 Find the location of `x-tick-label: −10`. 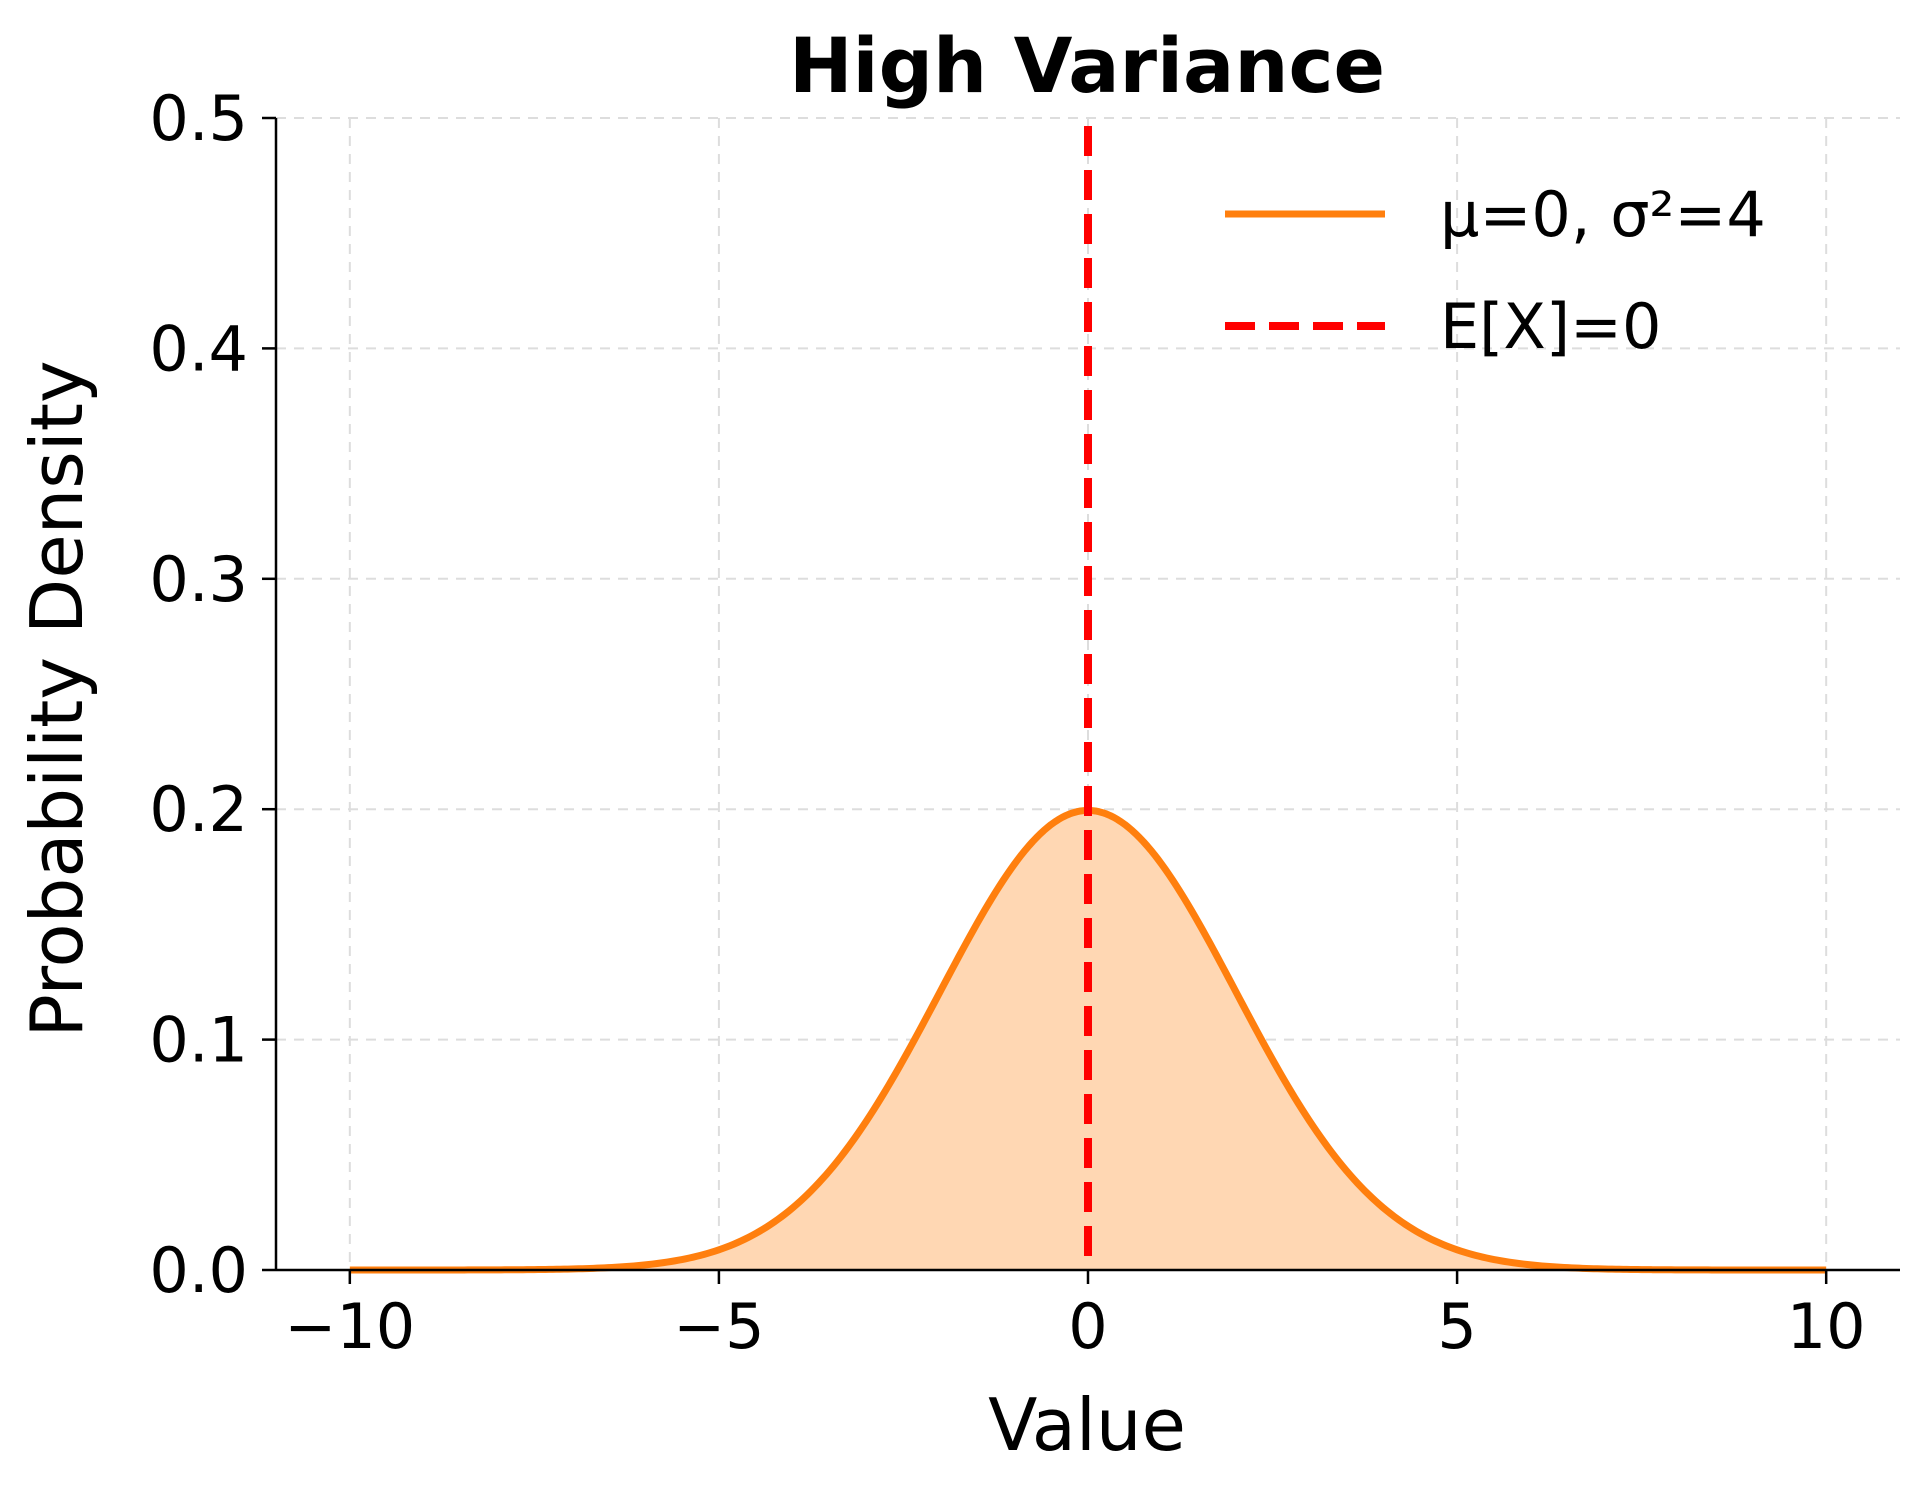

x-tick-label: −10 is located at coordinates (349, 1326).